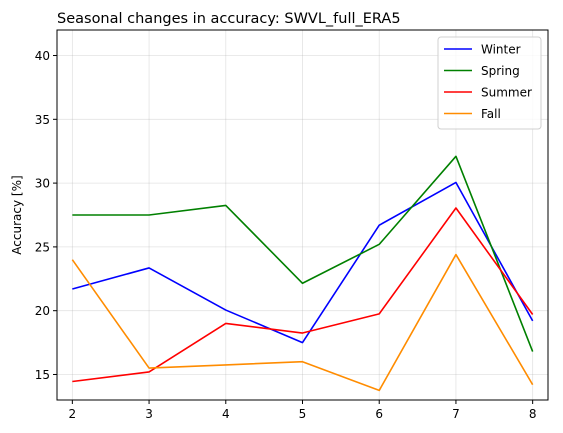 The image size is (563, 433). Describe the element at coordinates (46, 215) in the screenshot. I see `y-axis: 15 20 25 30 35 40` at that location.